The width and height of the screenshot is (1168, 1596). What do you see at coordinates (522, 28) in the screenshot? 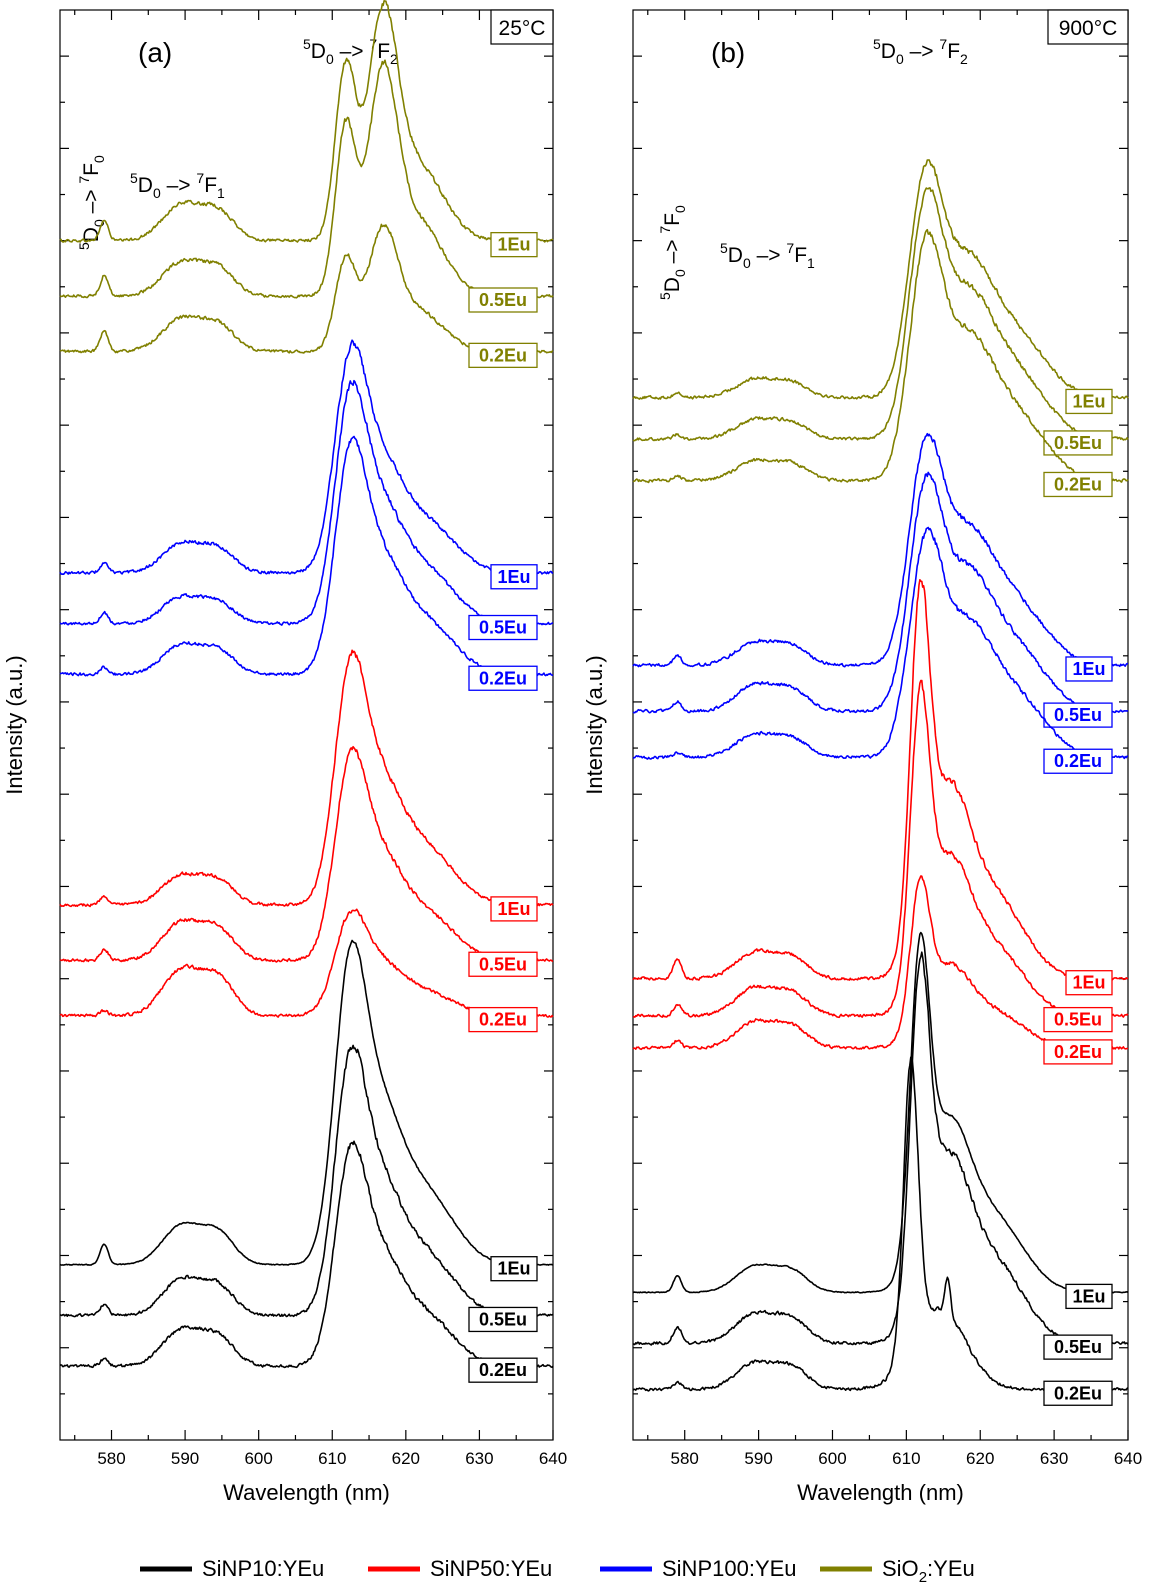
I see `temperature-label: 25°C` at bounding box center [522, 28].